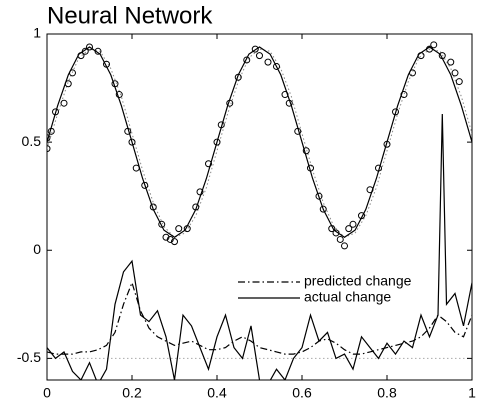 This screenshot has height=404, width=480. Describe the element at coordinates (302, 393) in the screenshot. I see `x-tick-label: 0.6` at that location.